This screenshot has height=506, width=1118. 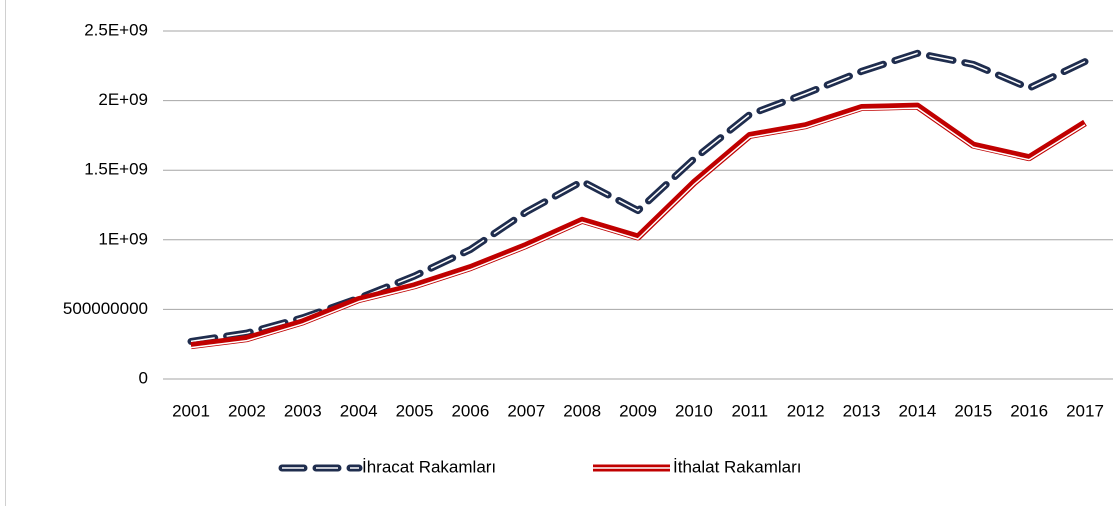 What do you see at coordinates (123, 99) in the screenshot?
I see `y-tick-label: 2E+09` at bounding box center [123, 99].